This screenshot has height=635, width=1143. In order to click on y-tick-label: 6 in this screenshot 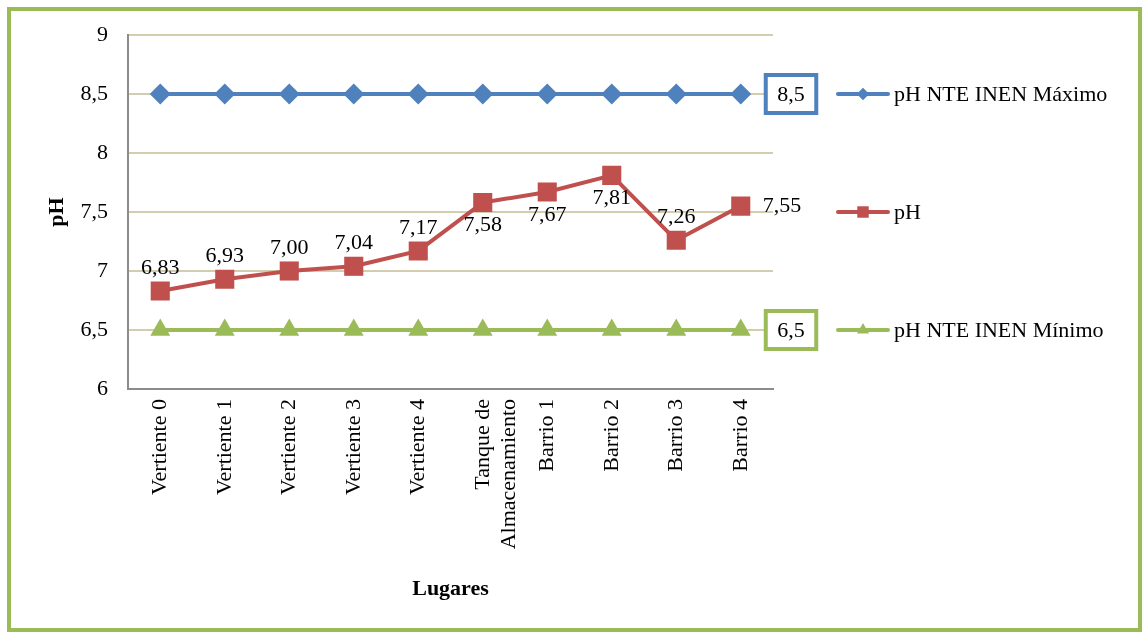, I will do `click(102, 387)`.